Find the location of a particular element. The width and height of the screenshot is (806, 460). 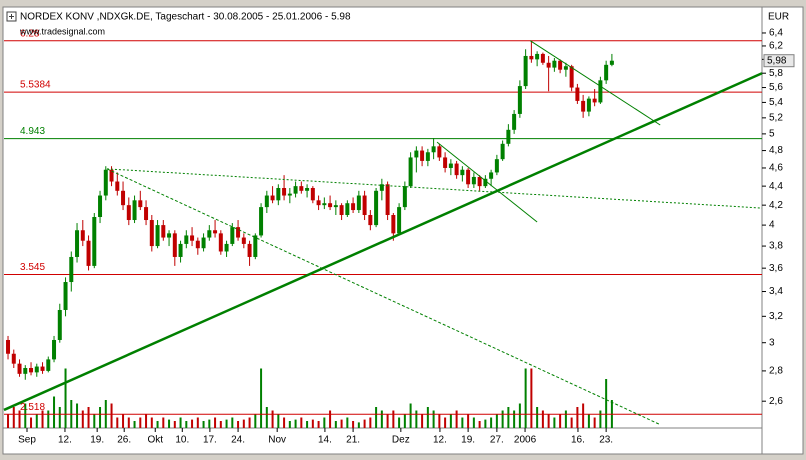

y-tick-label: 3 is located at coordinates (772, 342).